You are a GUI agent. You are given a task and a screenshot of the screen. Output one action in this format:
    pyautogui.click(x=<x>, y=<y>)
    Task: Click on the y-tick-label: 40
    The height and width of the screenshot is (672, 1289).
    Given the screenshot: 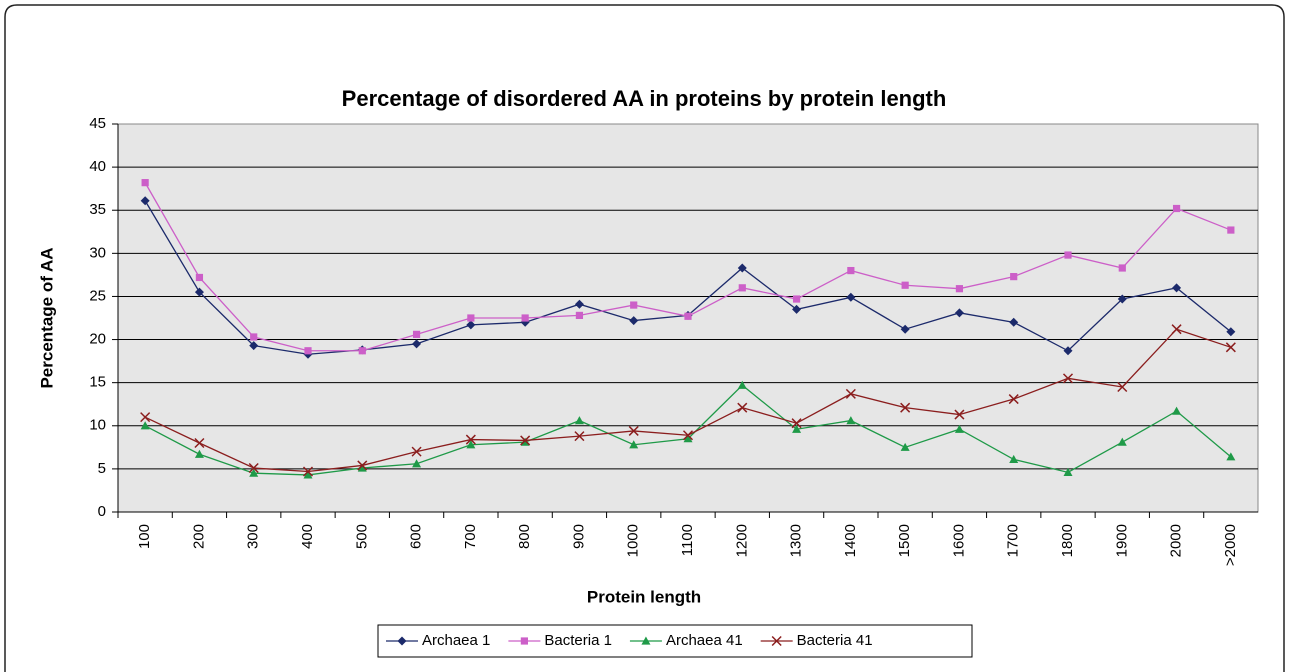 What is the action you would take?
    pyautogui.click(x=97, y=166)
    